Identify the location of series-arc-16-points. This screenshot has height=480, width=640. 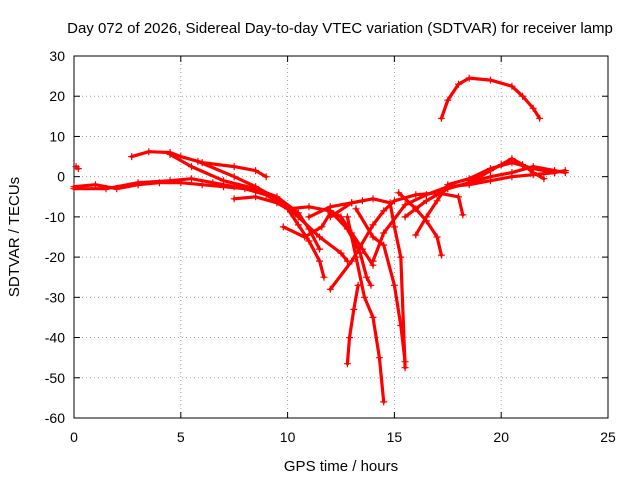
(380, 285).